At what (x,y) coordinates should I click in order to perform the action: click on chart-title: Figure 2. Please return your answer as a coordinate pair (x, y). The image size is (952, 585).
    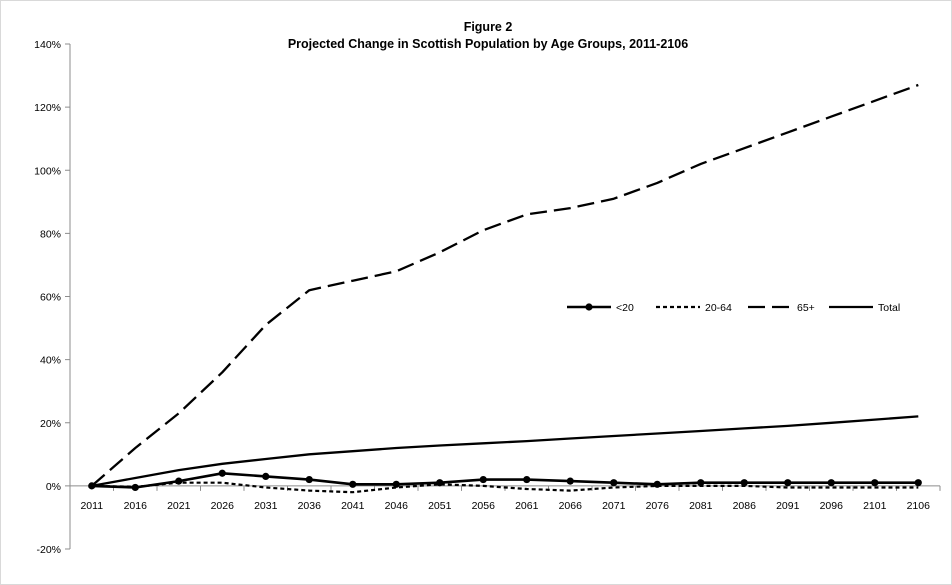
    Looking at the image, I should click on (488, 27).